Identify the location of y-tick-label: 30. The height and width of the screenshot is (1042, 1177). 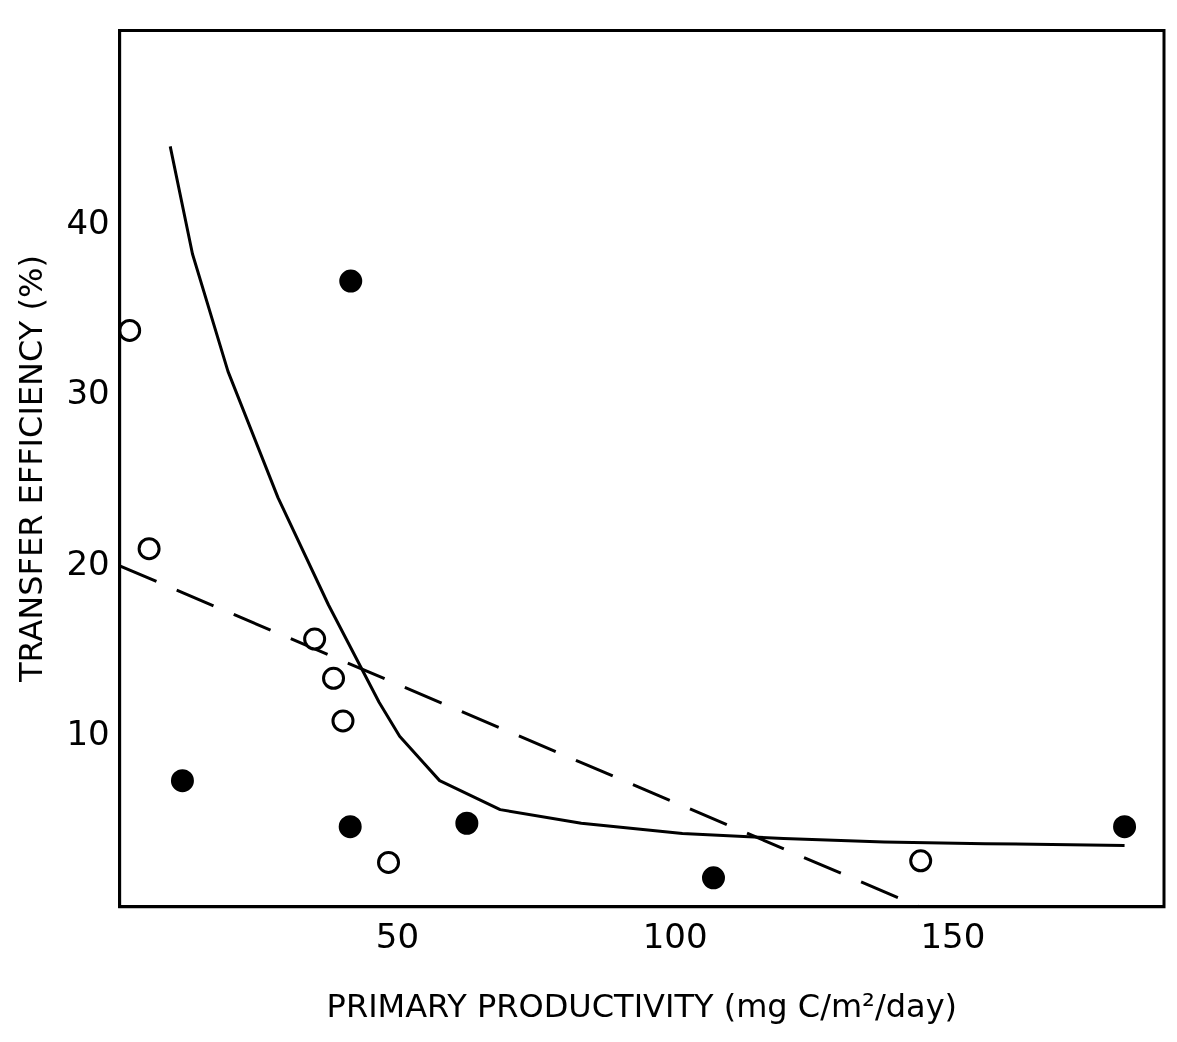
(88, 392).